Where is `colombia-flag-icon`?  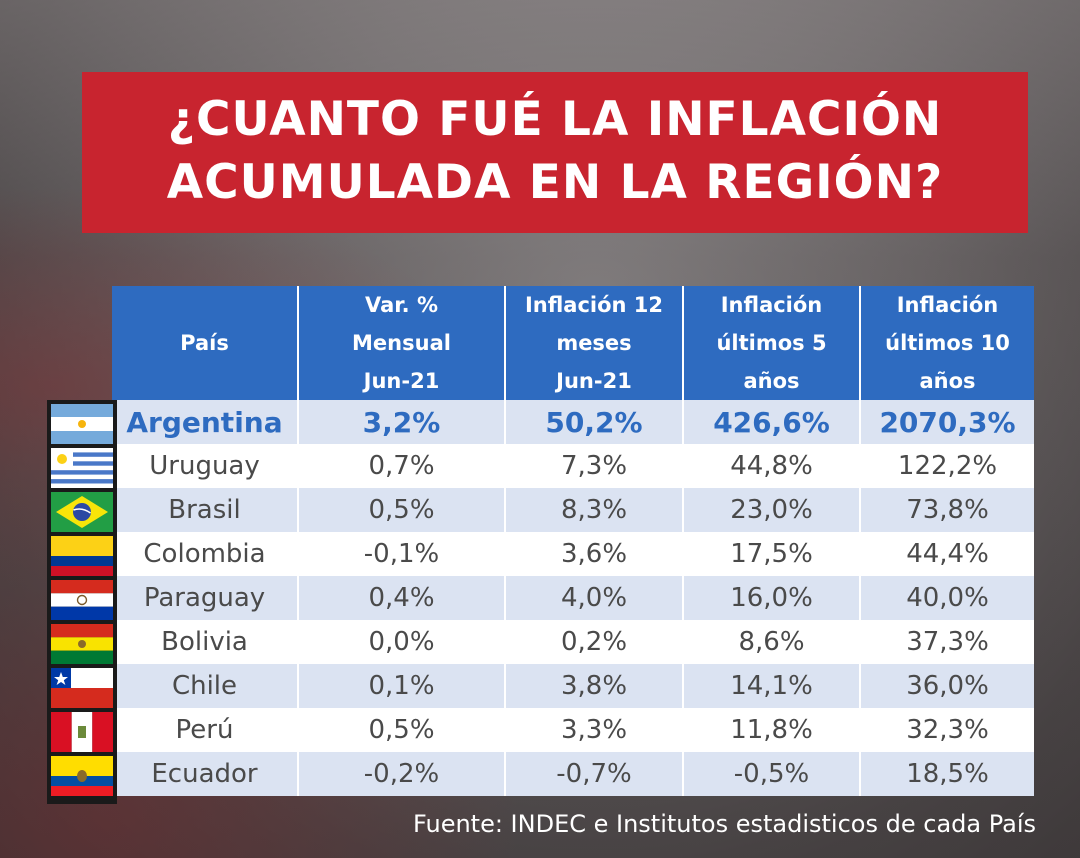 colombia-flag-icon is located at coordinates (82, 556).